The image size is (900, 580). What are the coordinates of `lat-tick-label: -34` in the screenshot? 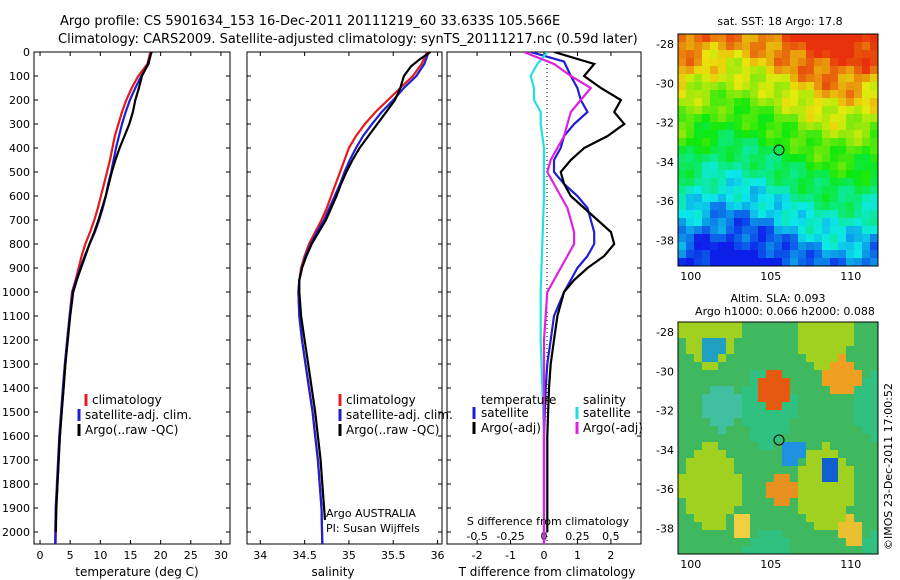 It's located at (665, 450).